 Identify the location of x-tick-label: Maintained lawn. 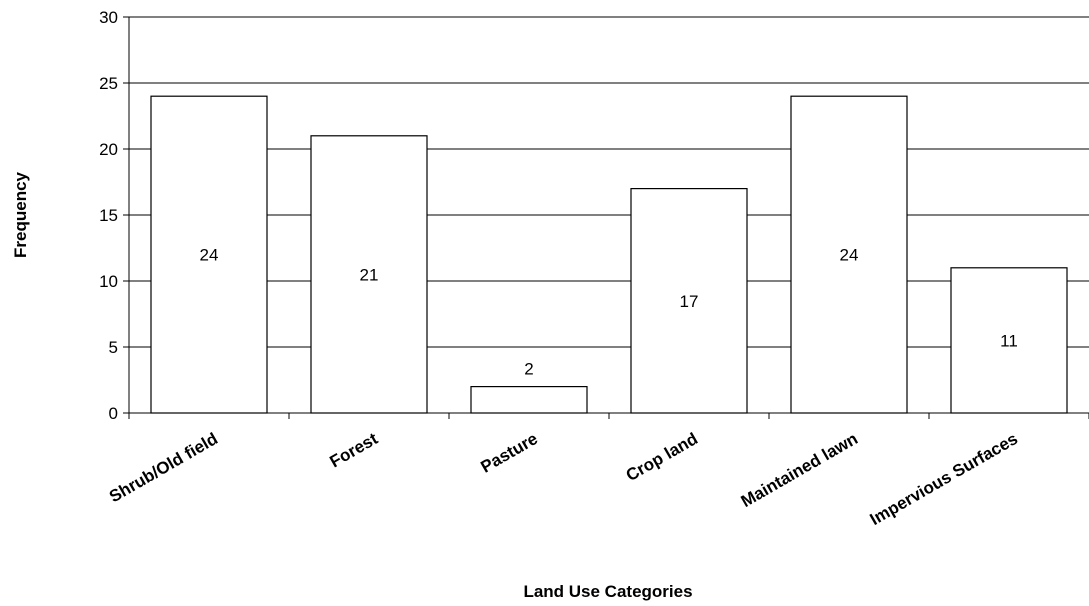
(799, 470).